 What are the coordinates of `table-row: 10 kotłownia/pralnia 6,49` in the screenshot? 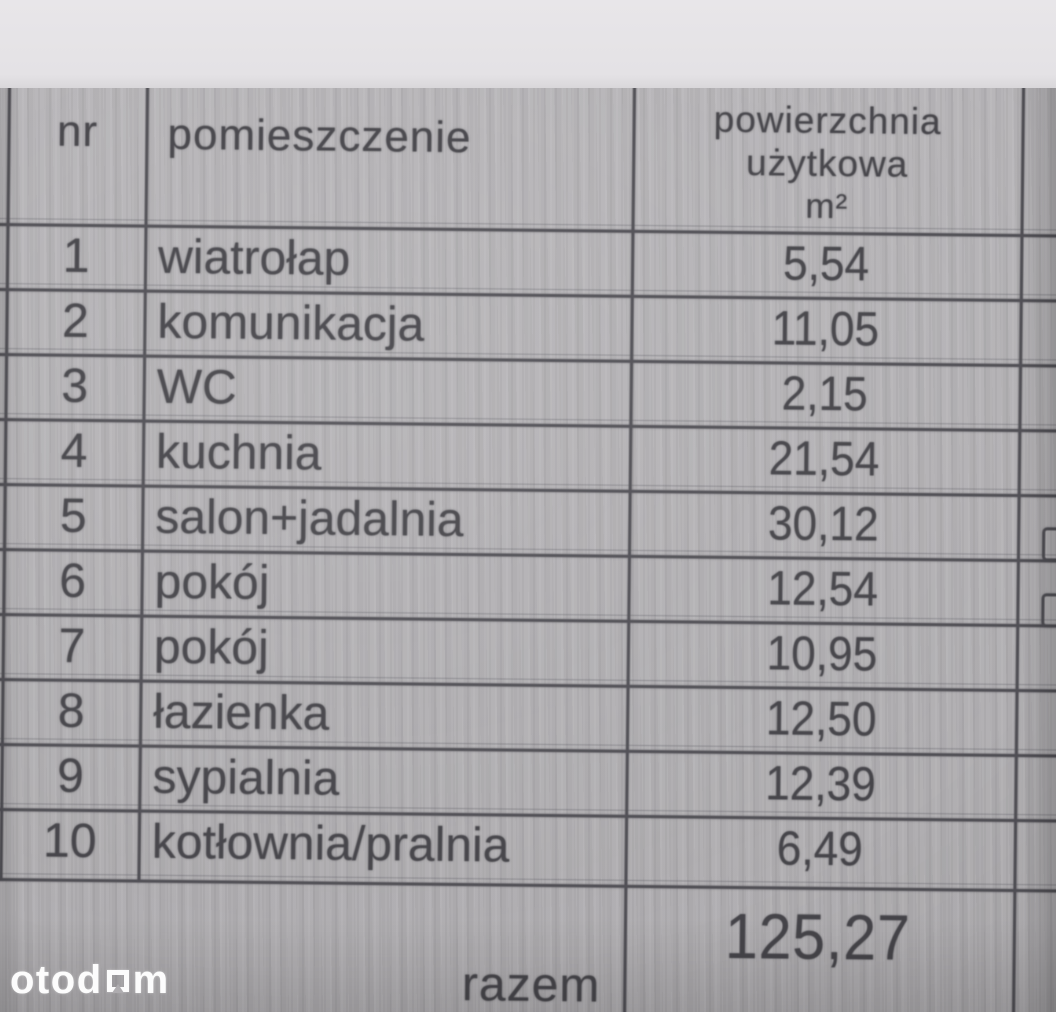 It's located at (524, 846).